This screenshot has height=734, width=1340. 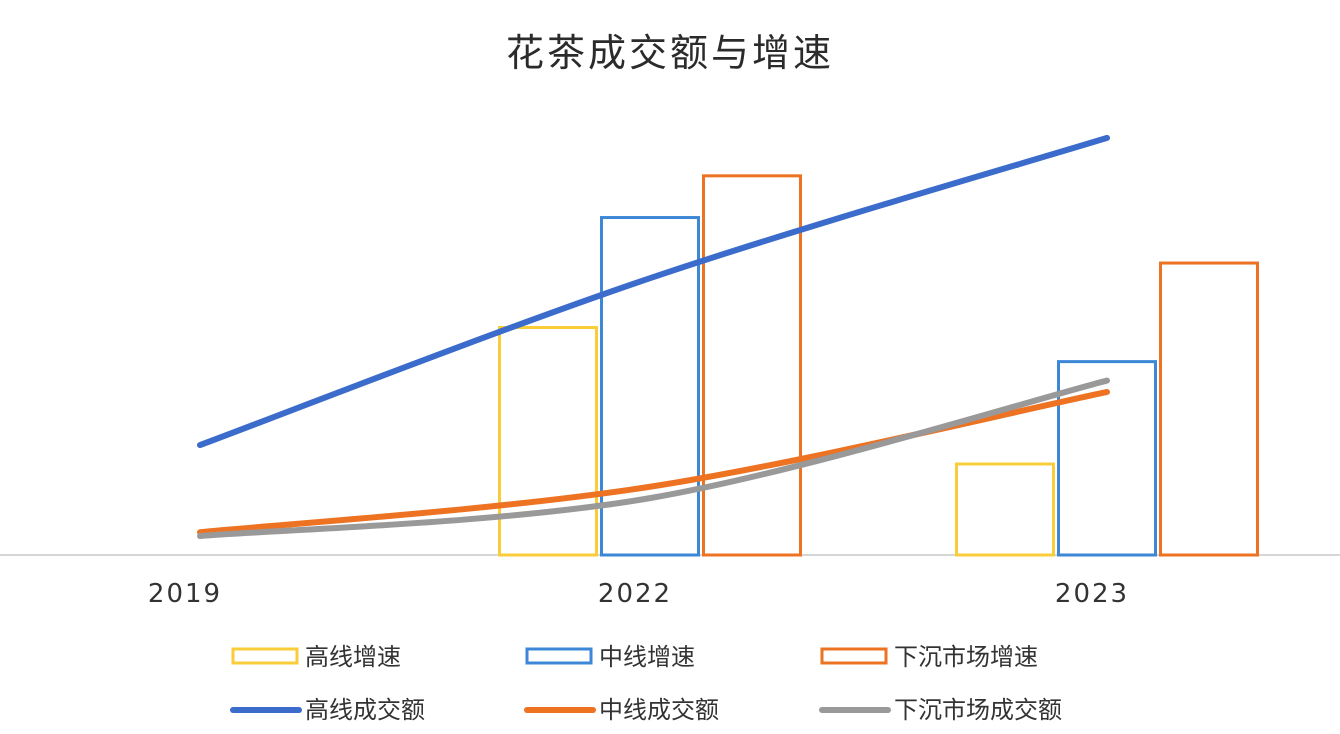 I want to click on legend-line-label-2: 中线成交额, so click(x=659, y=710).